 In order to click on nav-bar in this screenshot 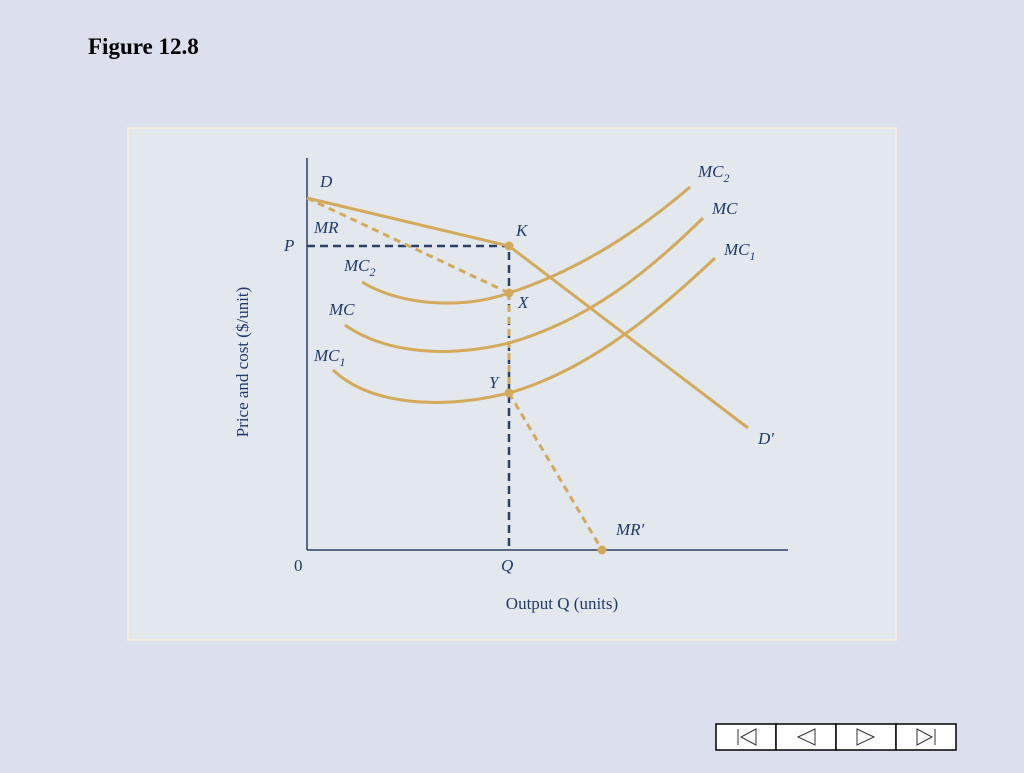, I will do `click(836, 737)`.